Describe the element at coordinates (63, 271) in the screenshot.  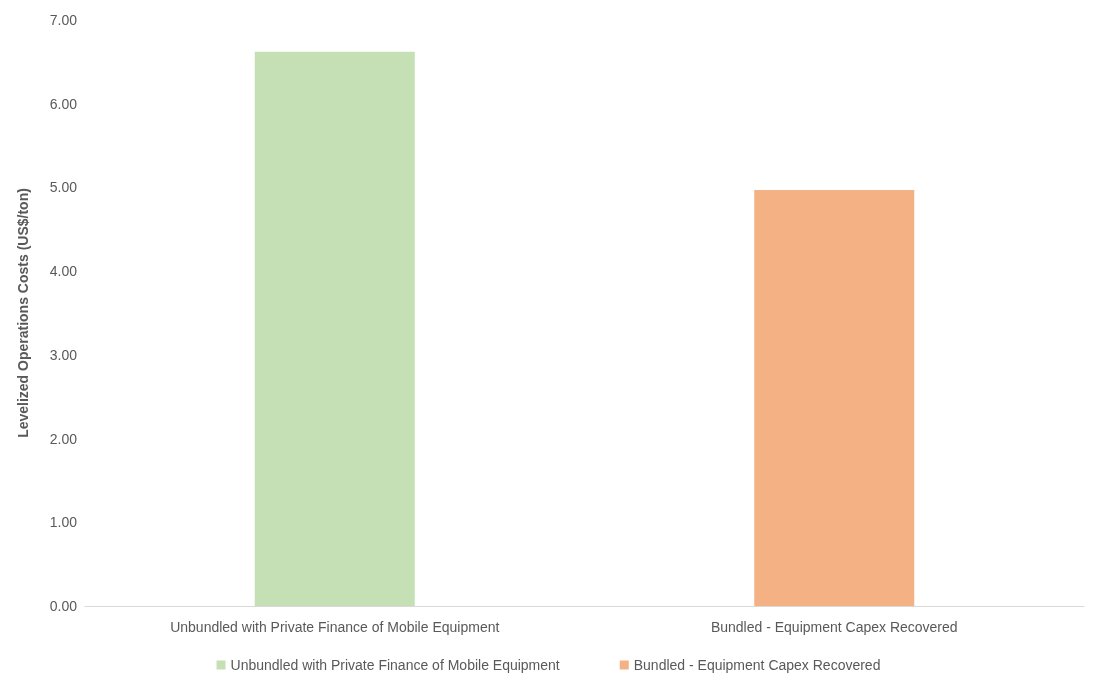
I see `y-tick-label: 4.00` at that location.